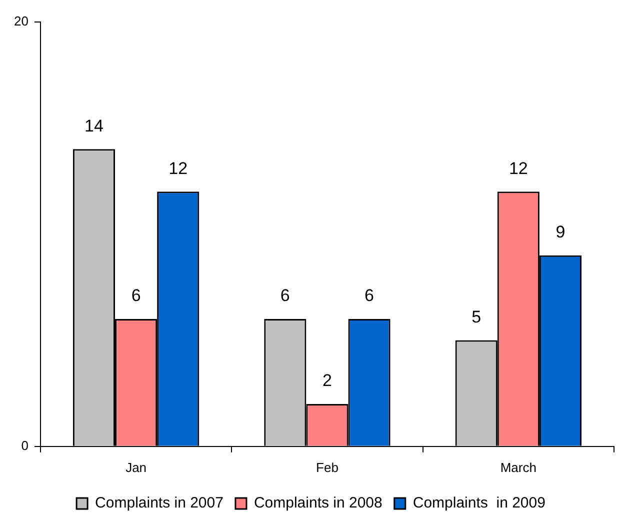 The image size is (638, 529). I want to click on data-label: 2, so click(327, 380).